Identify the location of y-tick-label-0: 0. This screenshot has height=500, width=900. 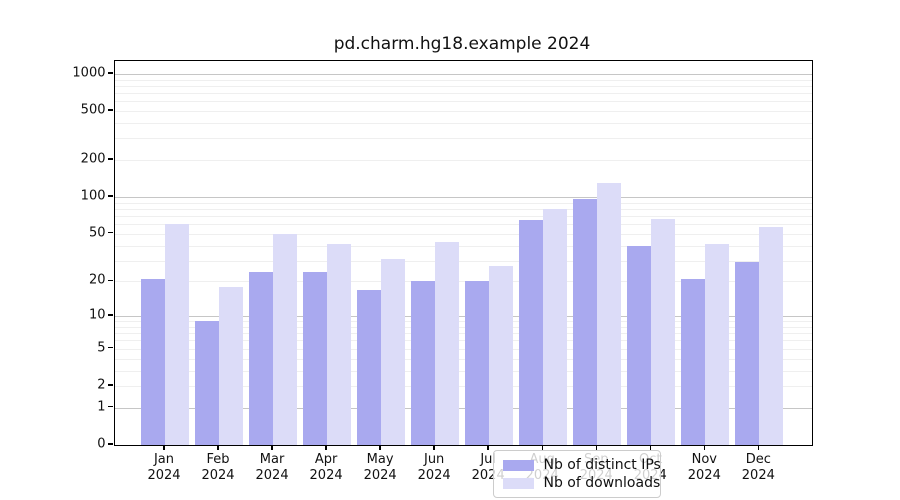
(101, 444).